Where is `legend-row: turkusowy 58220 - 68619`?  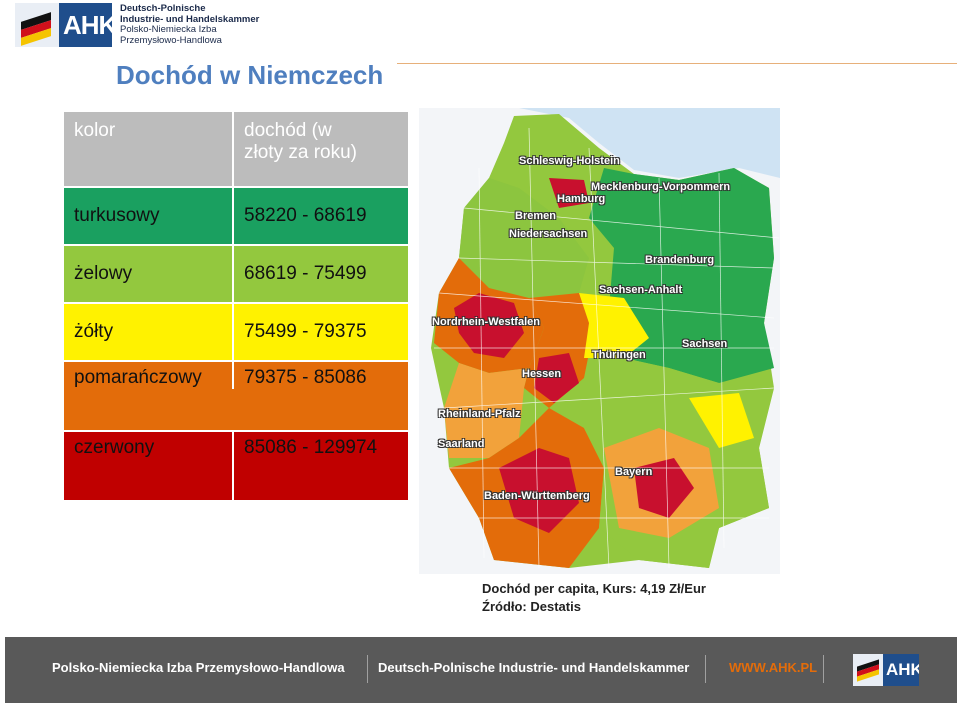 legend-row: turkusowy 58220 - 68619 is located at coordinates (236, 217).